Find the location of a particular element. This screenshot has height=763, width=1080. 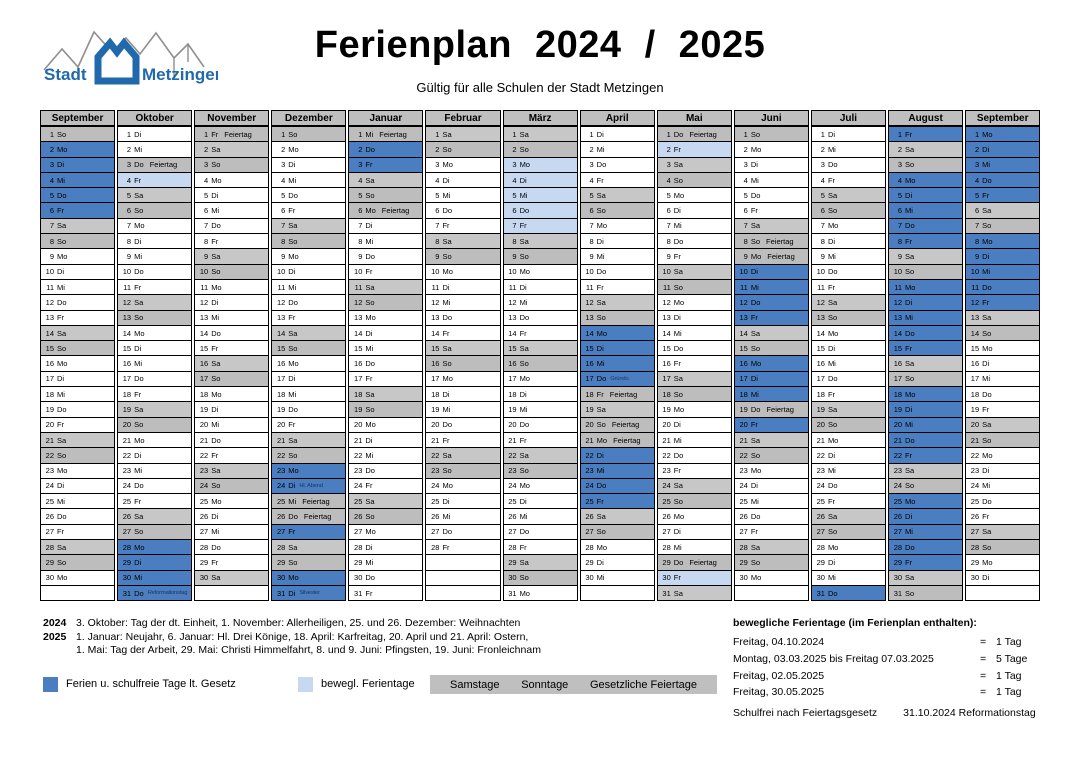

day-cell: 10 Sa is located at coordinates (694, 271).